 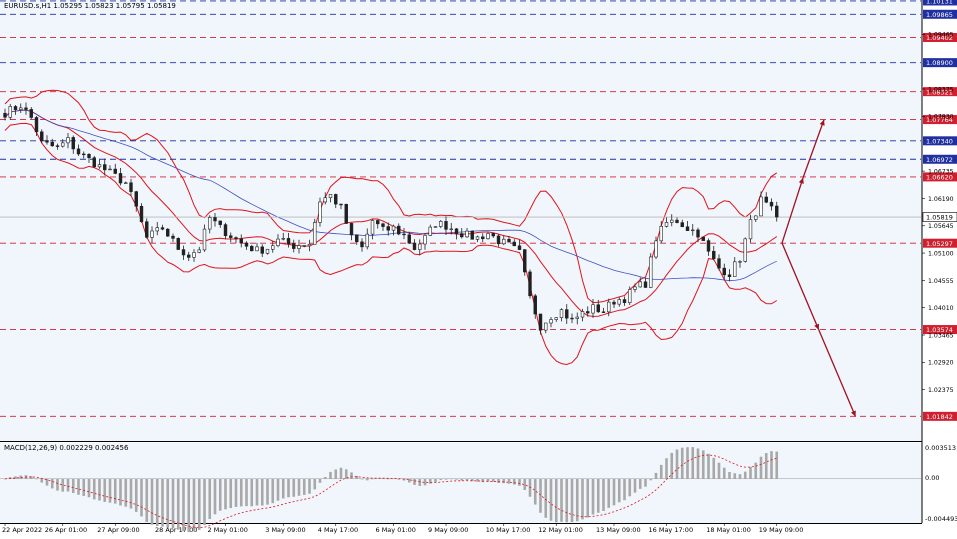 I want to click on time-tick-label: 13 May 09:00, so click(x=618, y=530).